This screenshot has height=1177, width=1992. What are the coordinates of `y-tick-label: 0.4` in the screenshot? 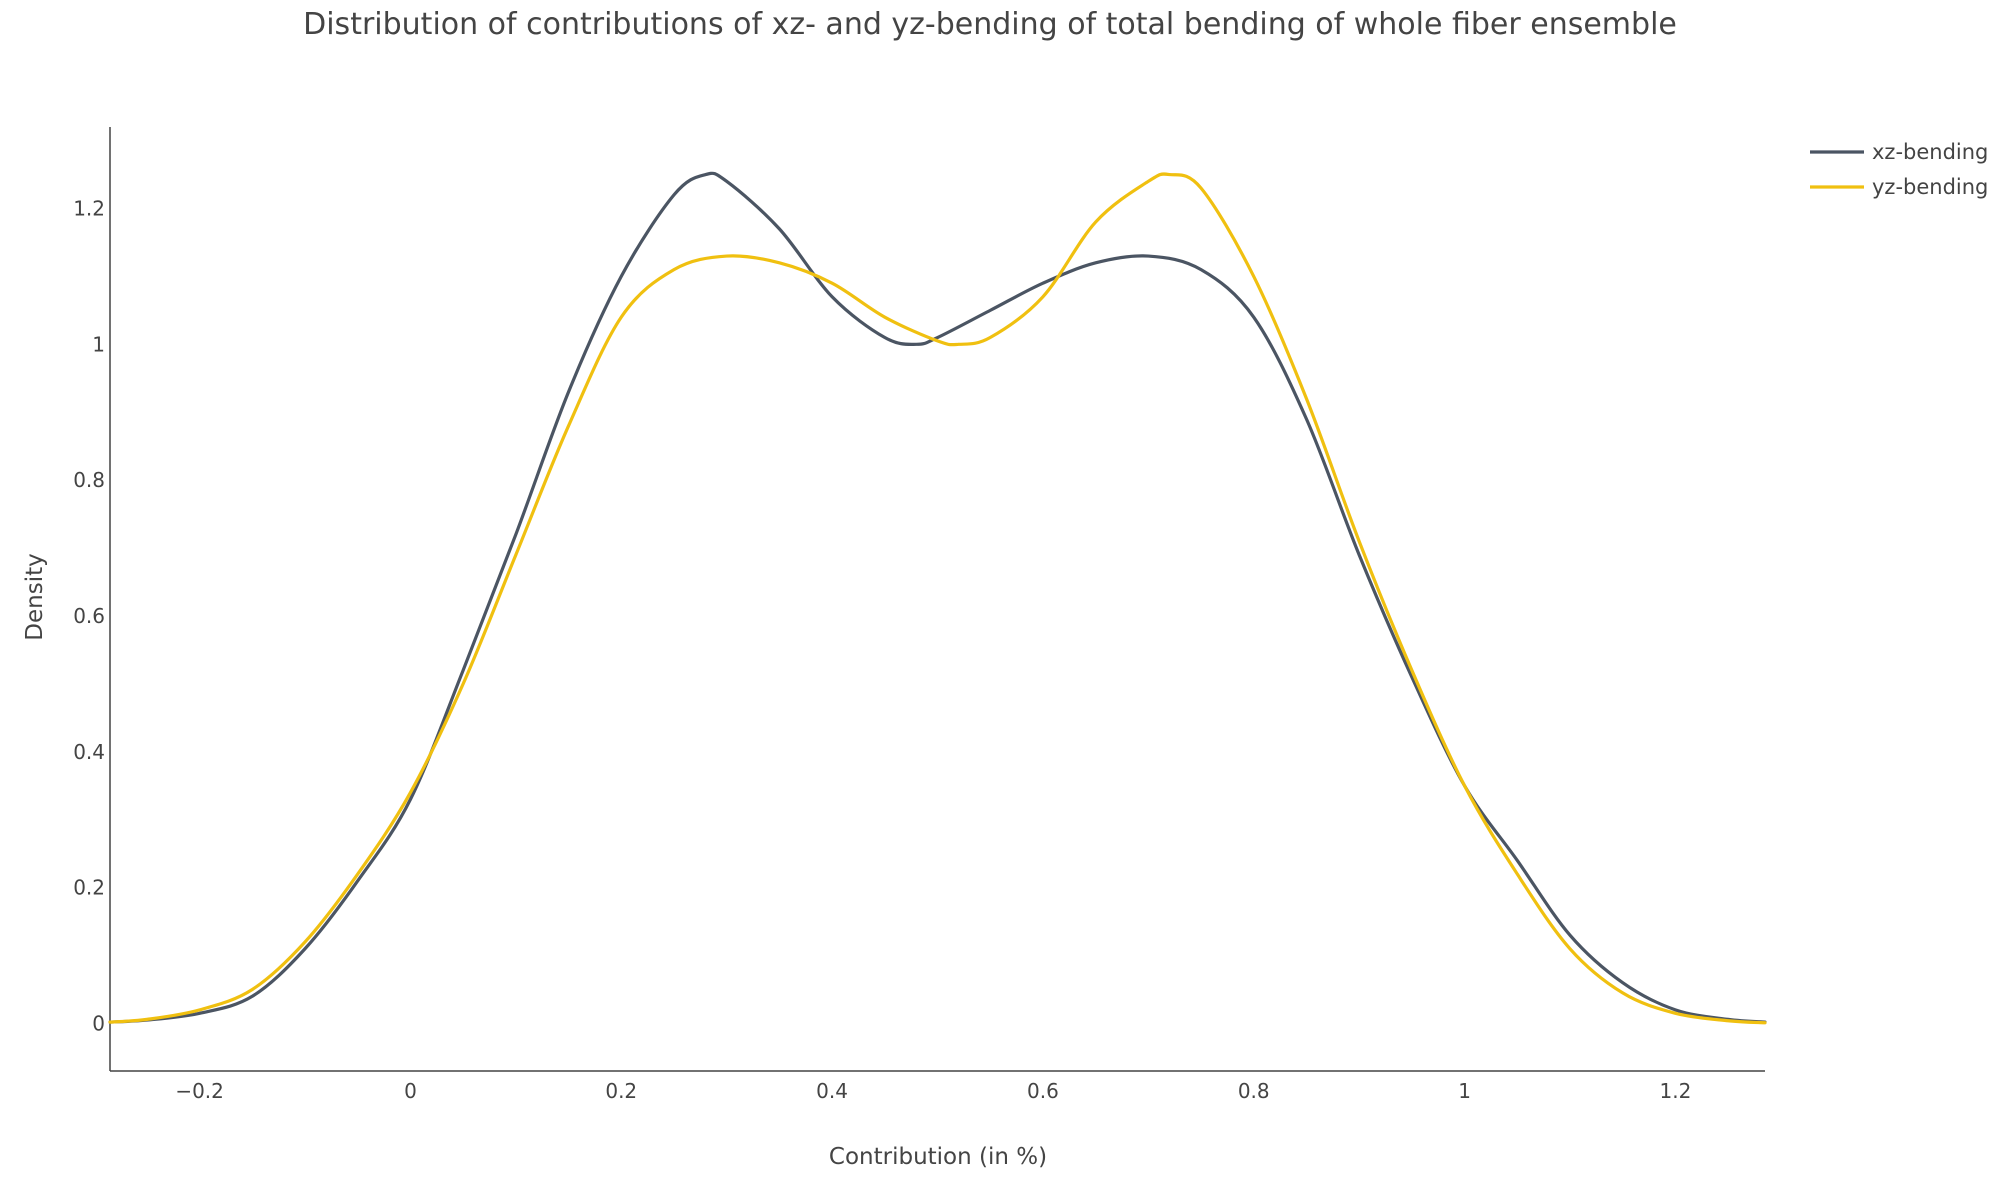 It's located at (89, 752).